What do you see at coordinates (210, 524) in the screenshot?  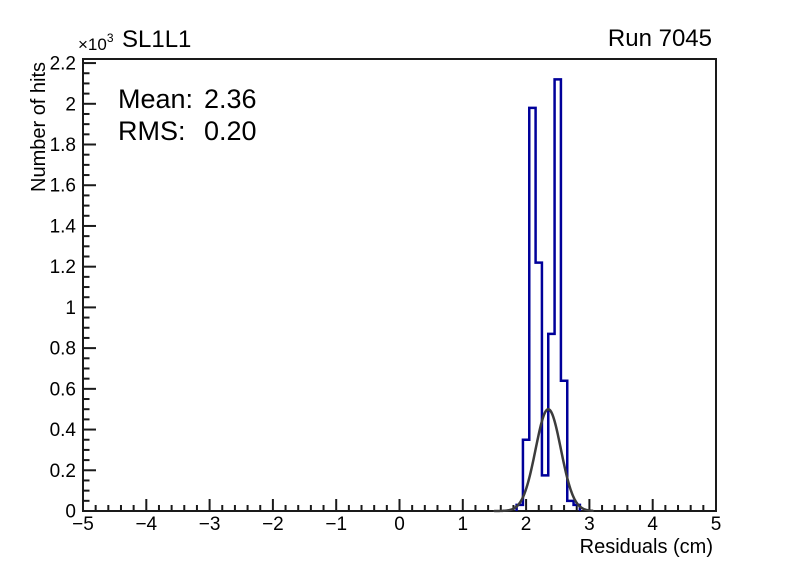 I see `x-tick-label: −3` at bounding box center [210, 524].